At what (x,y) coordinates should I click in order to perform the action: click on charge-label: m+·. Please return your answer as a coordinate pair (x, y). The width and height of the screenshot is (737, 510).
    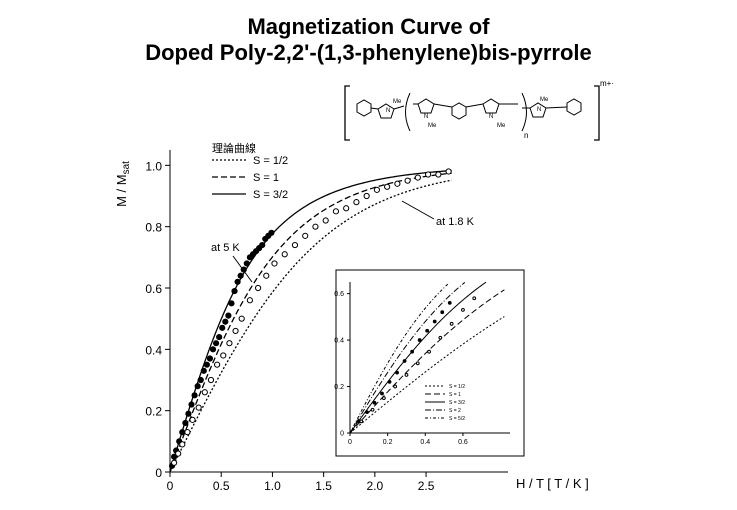
    Looking at the image, I should click on (607, 83).